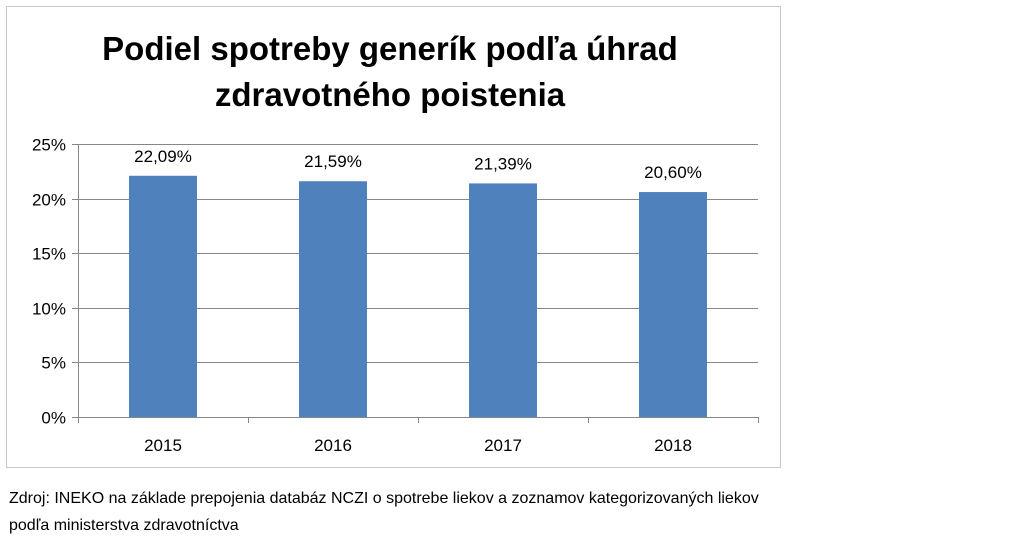  I want to click on data-label-2017: 21,39%, so click(503, 163).